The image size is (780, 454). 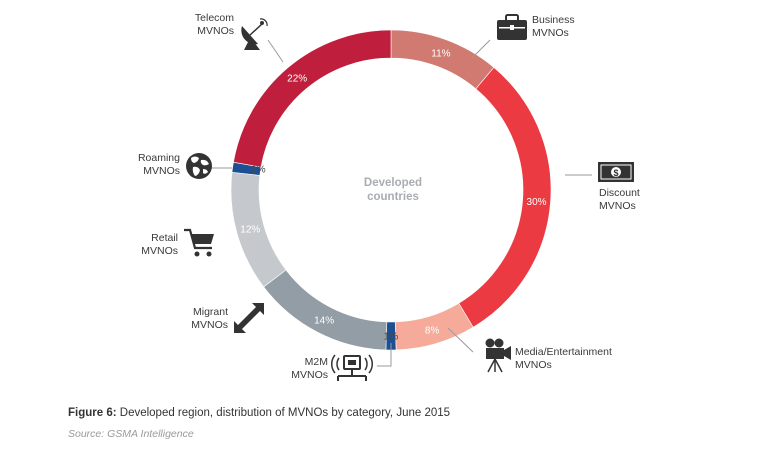 I want to click on label-telecom: Telecom MVNOs, so click(x=202, y=25).